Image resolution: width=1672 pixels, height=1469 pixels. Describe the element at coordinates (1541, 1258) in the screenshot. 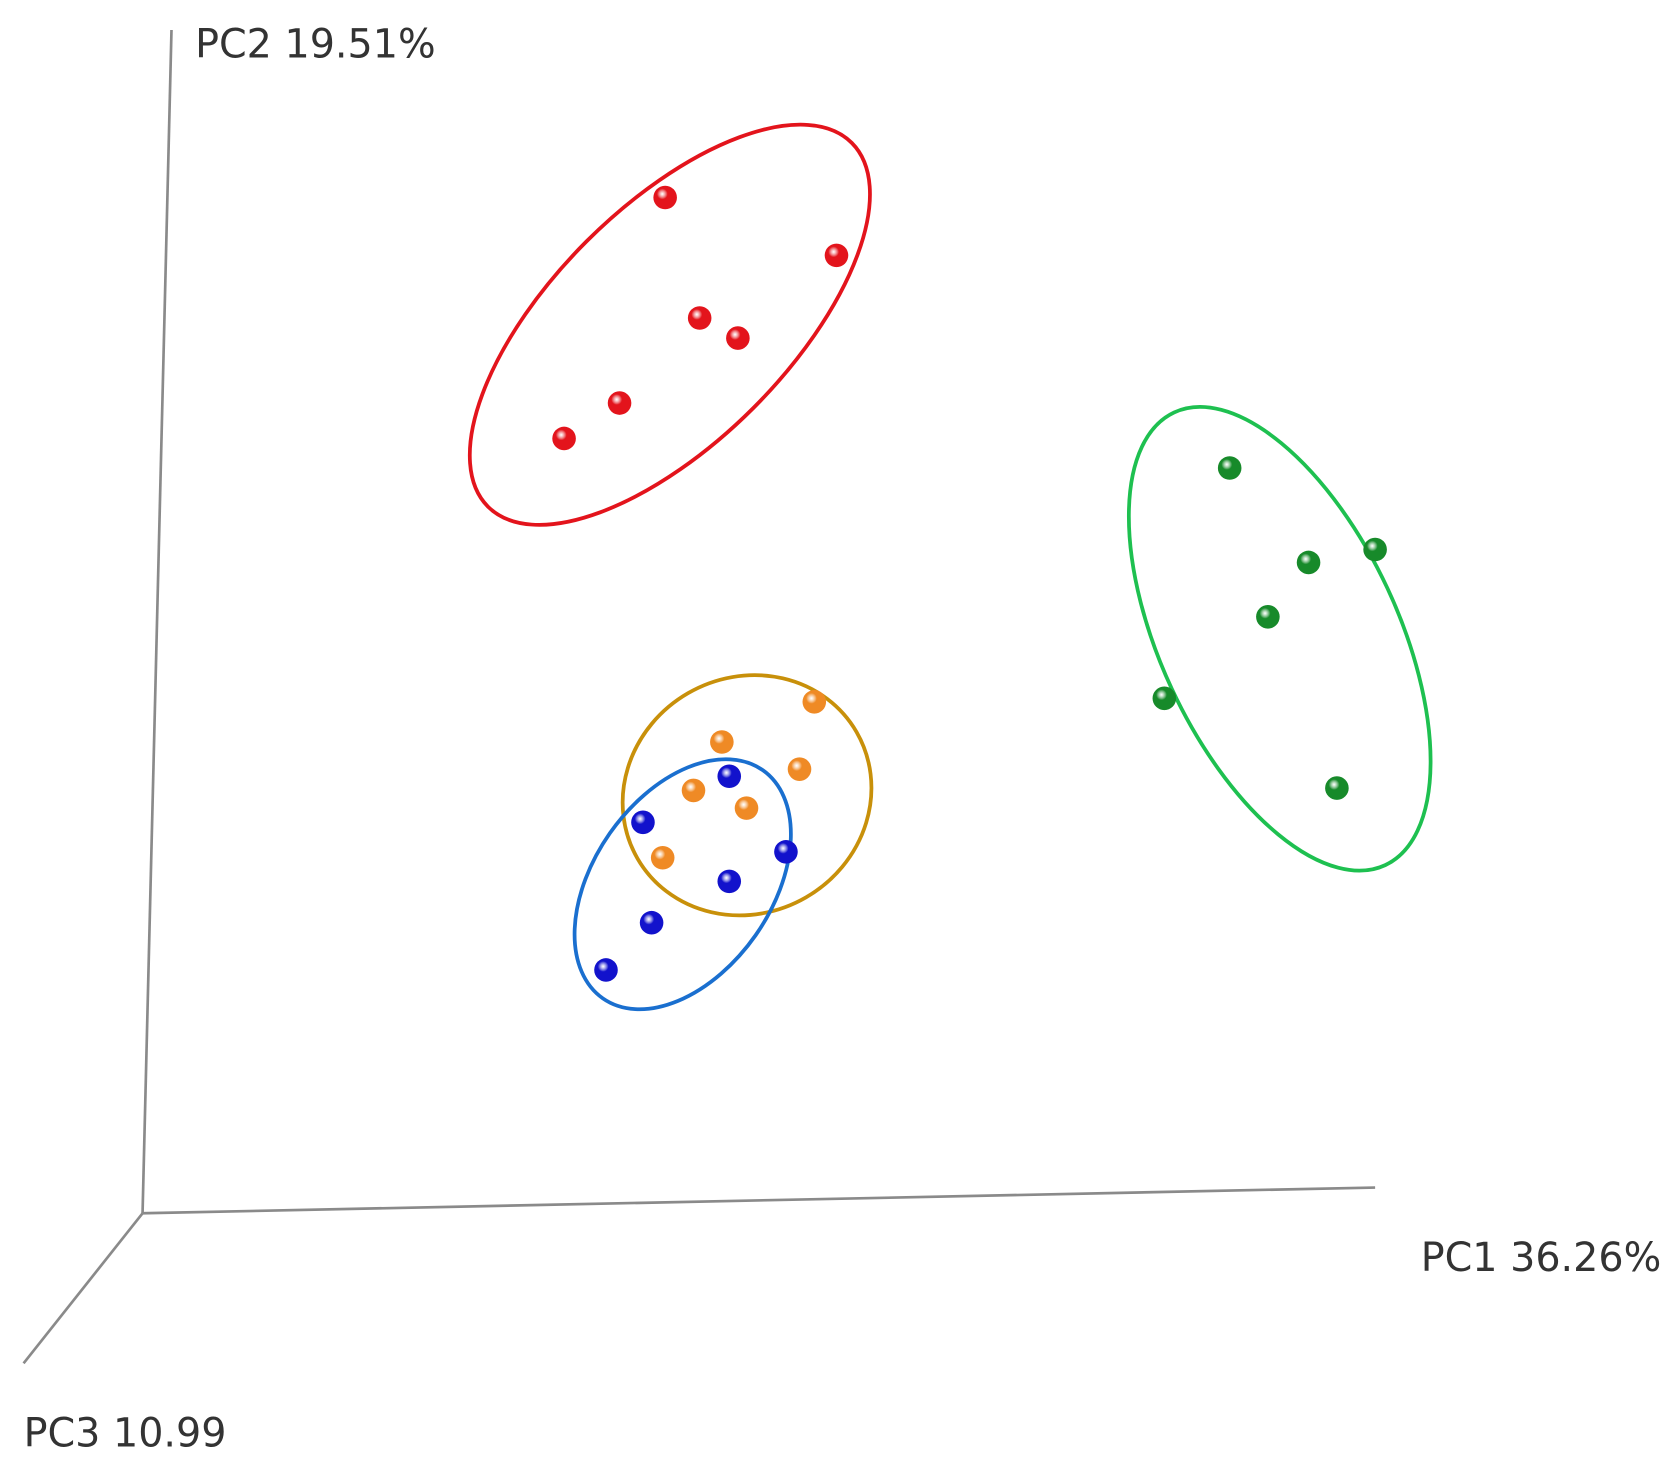

I see `x-axis-label: PC1 36.26%` at that location.